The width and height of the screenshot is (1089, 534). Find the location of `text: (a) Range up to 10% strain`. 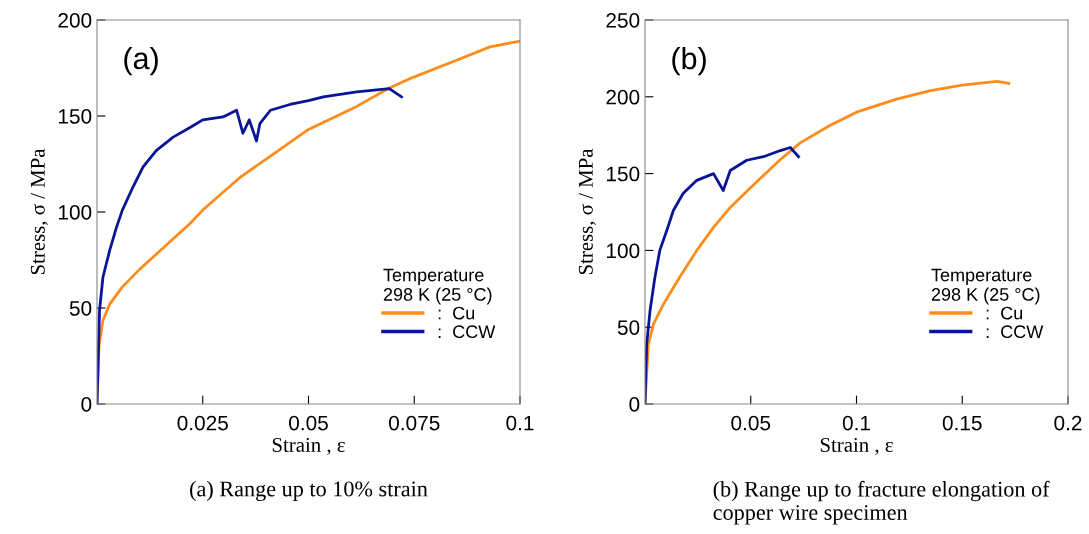

text: (a) Range up to 10% strain is located at coordinates (309, 491).